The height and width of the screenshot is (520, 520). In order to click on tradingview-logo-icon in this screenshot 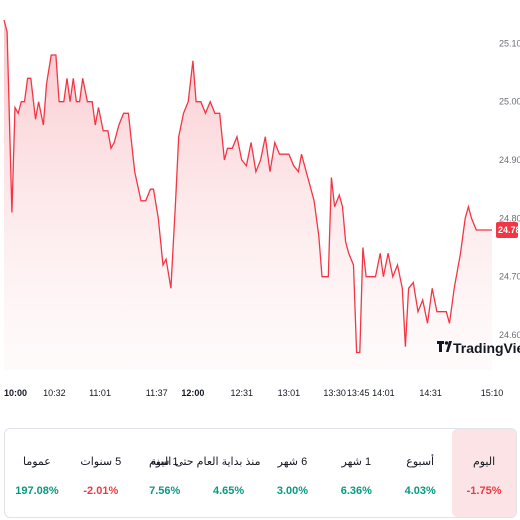, I will do `click(444, 346)`.